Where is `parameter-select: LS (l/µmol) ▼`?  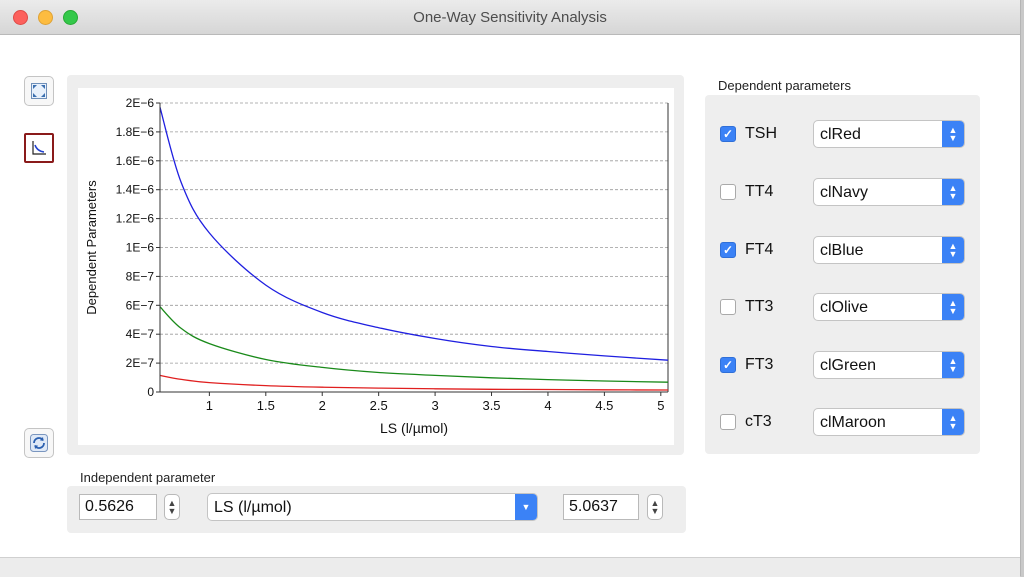 parameter-select: LS (l/µmol) ▼ is located at coordinates (372, 507).